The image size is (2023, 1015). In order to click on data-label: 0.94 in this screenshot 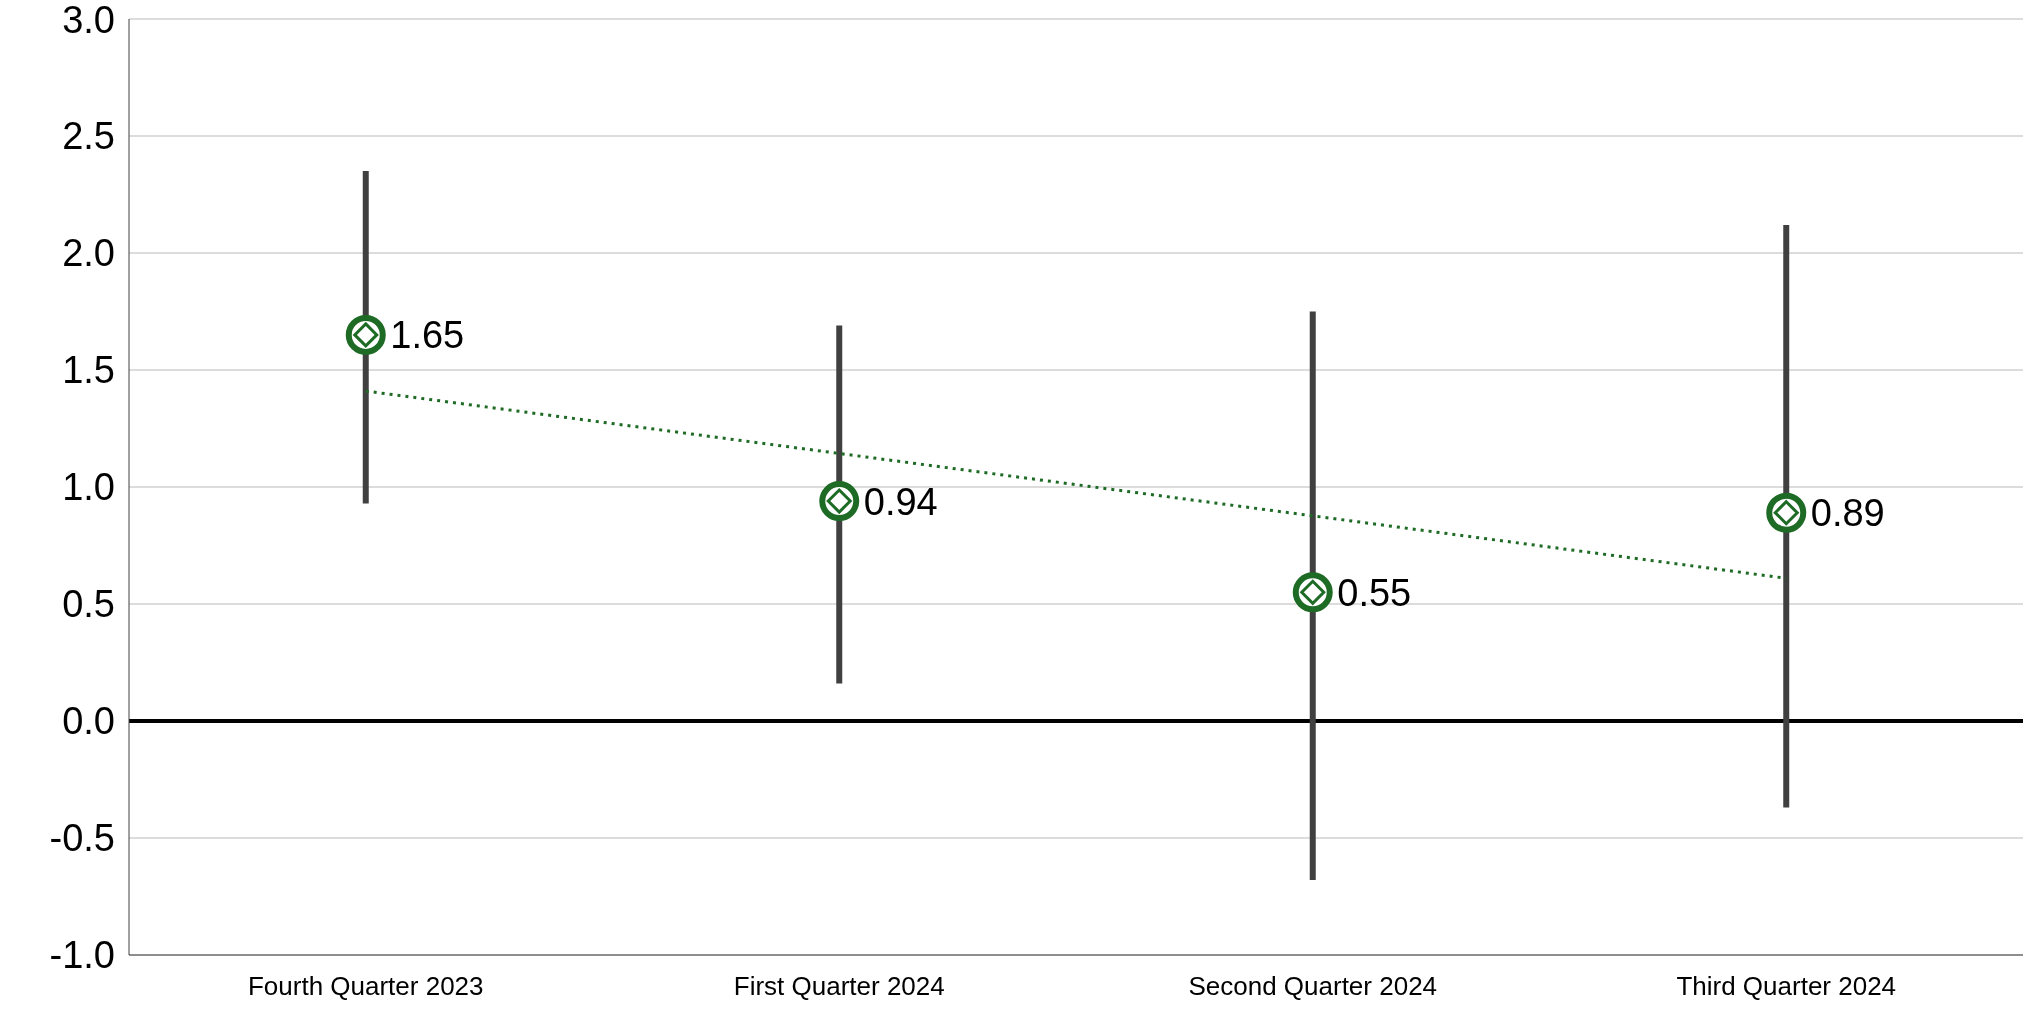, I will do `click(900, 501)`.